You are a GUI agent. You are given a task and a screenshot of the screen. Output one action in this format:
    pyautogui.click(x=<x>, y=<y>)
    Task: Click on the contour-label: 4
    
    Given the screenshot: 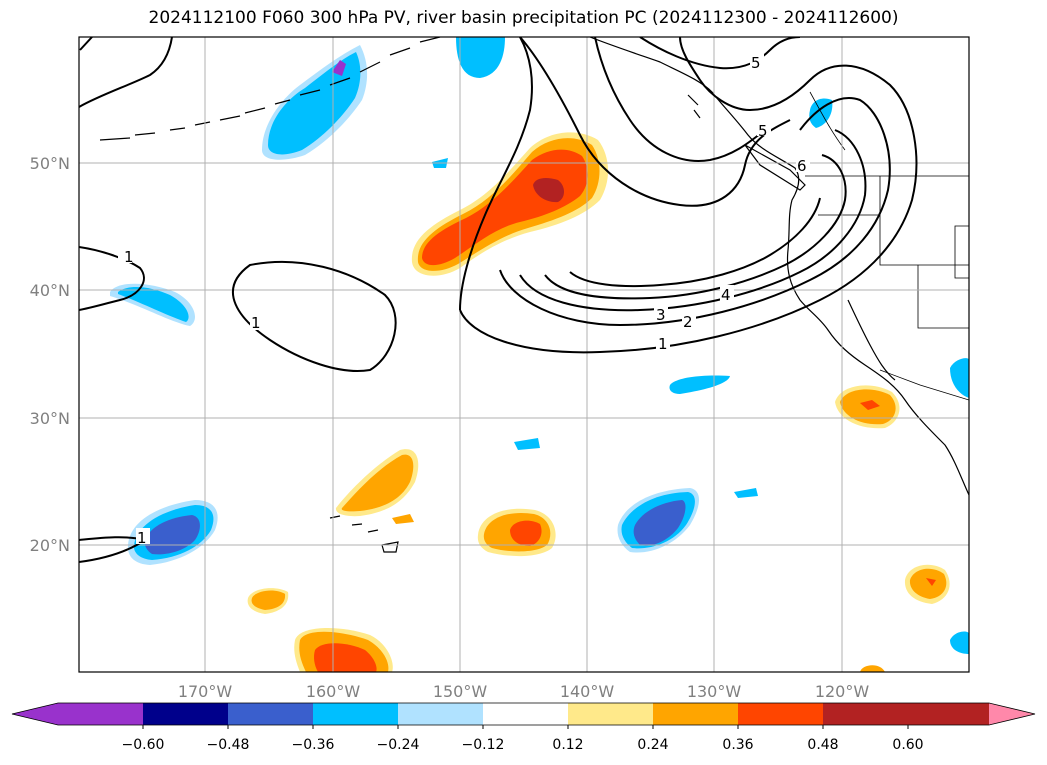 What is the action you would take?
    pyautogui.click(x=726, y=295)
    